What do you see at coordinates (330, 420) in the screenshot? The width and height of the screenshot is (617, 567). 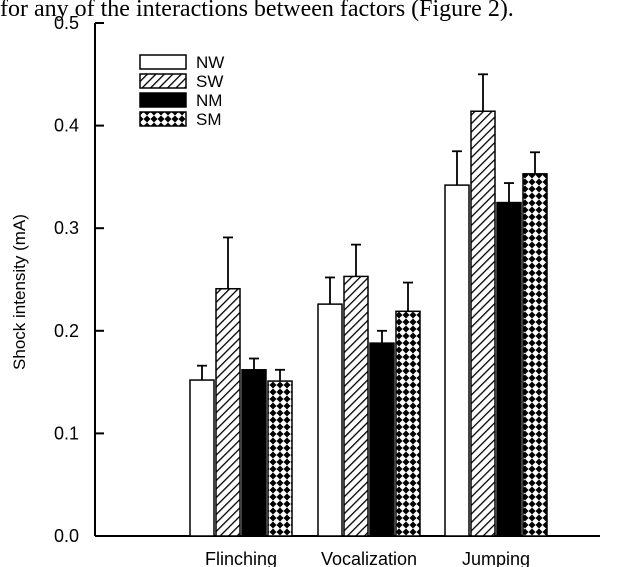 I see `bar-nw-vocalization` at bounding box center [330, 420].